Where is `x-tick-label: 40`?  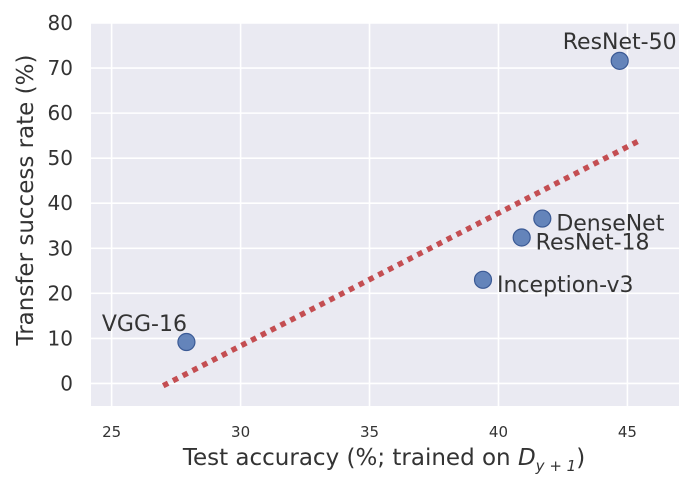 x-tick-label: 40 is located at coordinates (498, 432).